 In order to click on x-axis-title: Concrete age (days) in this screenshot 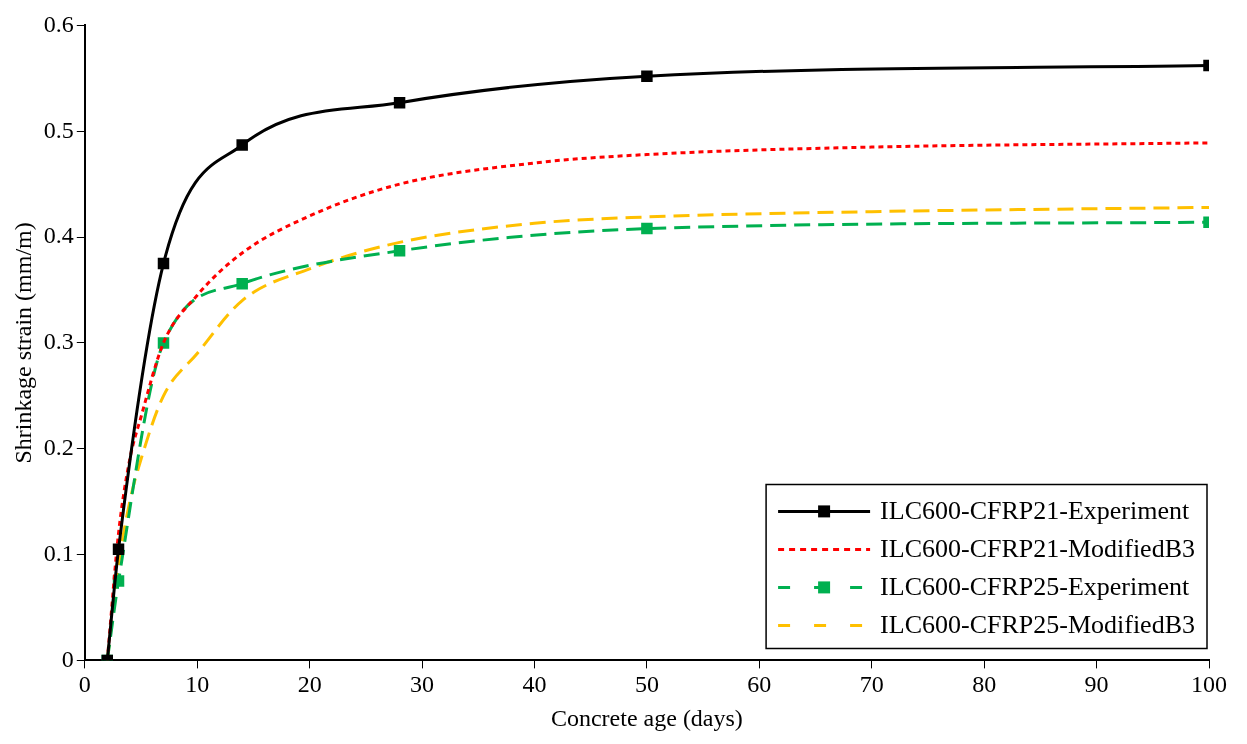, I will do `click(646, 717)`.